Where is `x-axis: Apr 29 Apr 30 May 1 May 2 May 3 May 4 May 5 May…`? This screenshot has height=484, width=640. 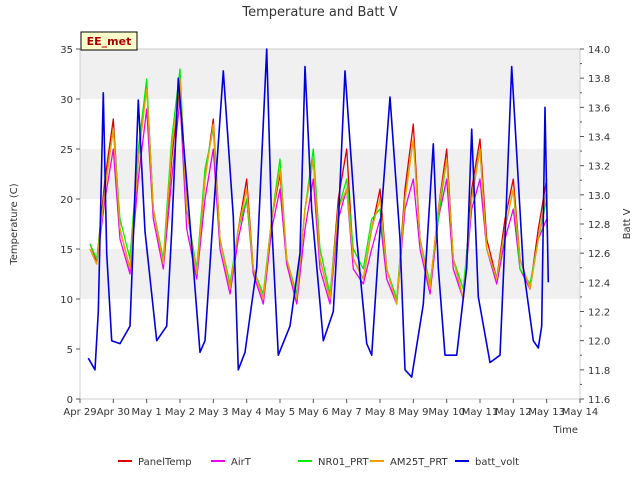
x-axis: Apr 29 Apr 30 May 1 May 2 May 3 May 4 May 5 May… is located at coordinates (330, 408).